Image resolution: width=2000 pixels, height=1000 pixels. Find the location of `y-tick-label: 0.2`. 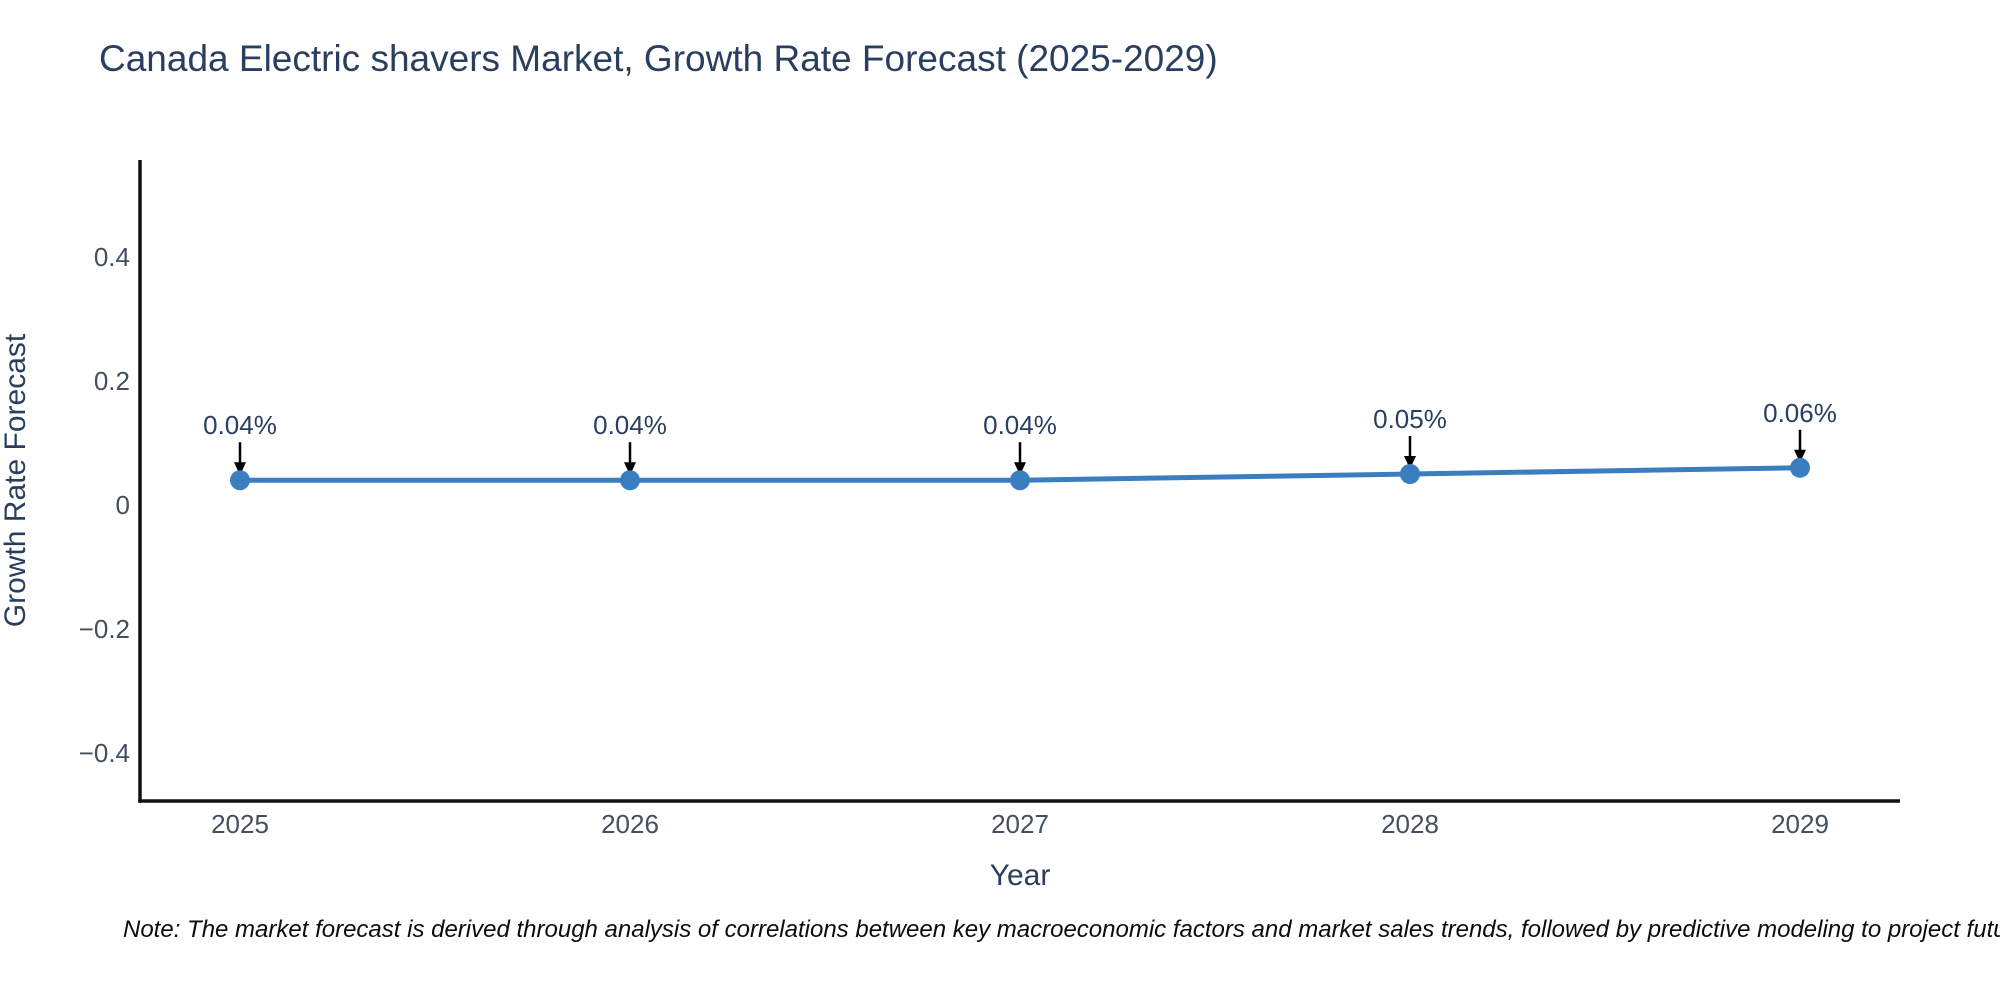

y-tick-label: 0.2 is located at coordinates (112, 381).